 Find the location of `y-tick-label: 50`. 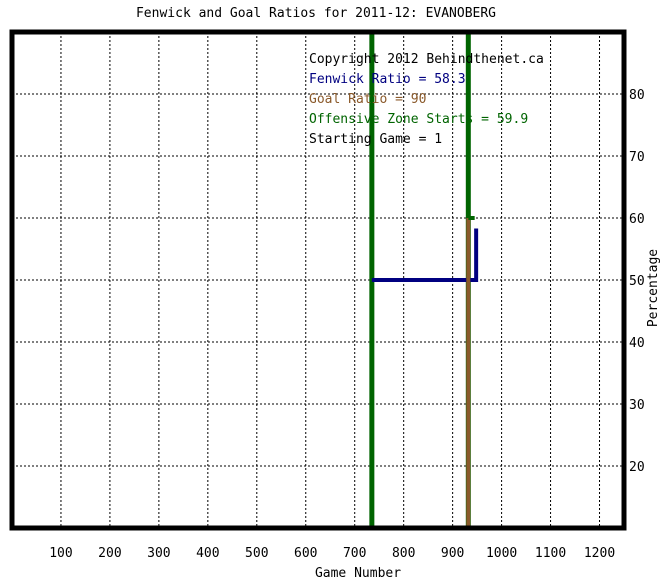

y-tick-label: 50 is located at coordinates (637, 281).